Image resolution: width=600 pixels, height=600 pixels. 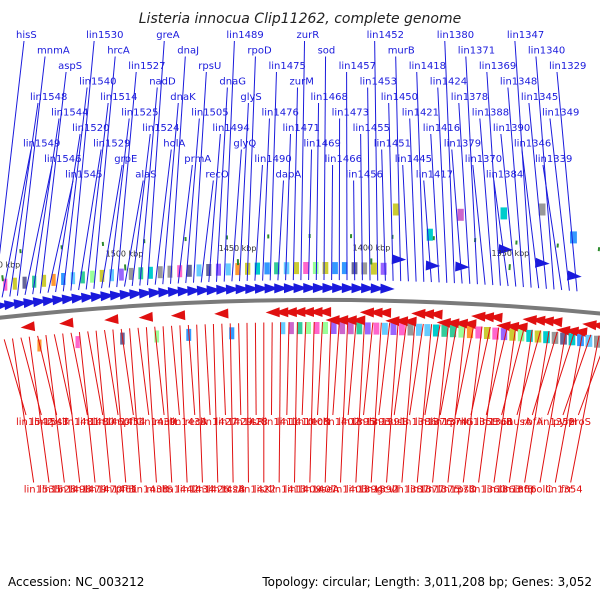 I want to click on forward-gene-label: mnmA, so click(x=53, y=51).